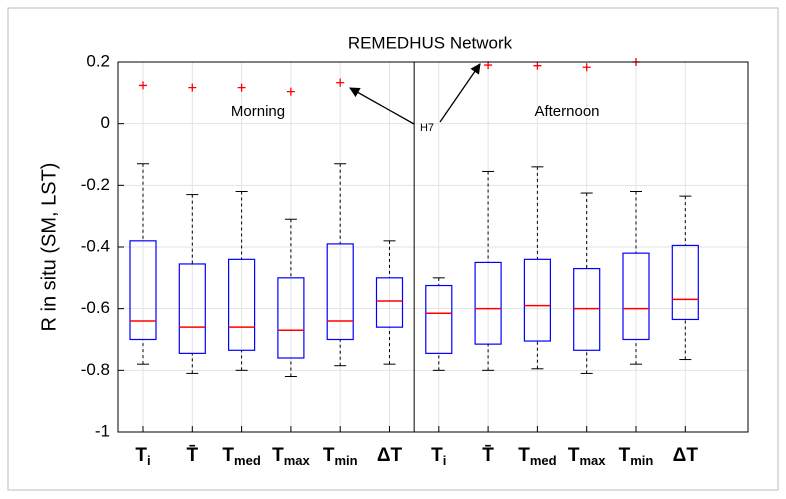 Image resolution: width=786 pixels, height=499 pixels. Describe the element at coordinates (105, 122) in the screenshot. I see `y-tick-label: 0` at that location.